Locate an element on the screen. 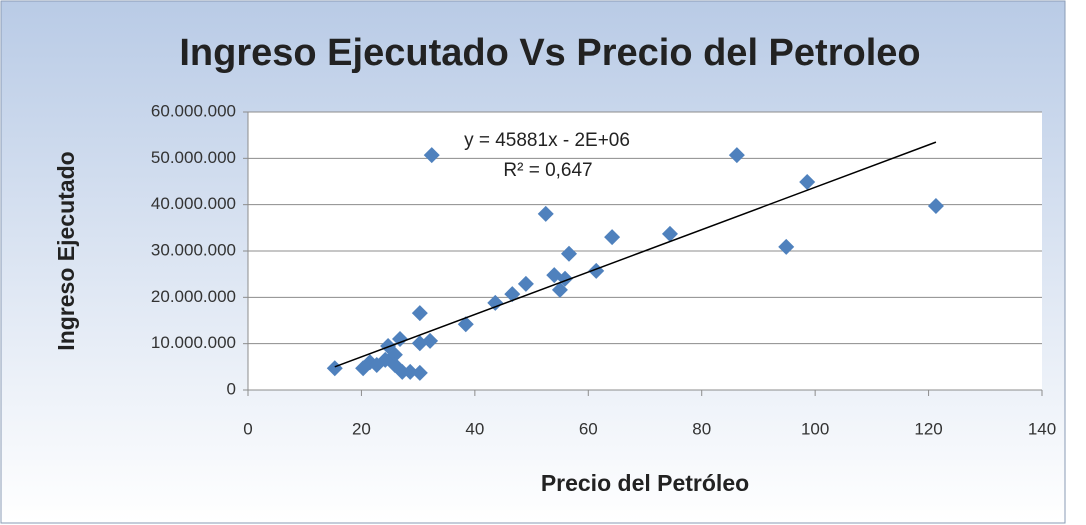  x-tick-label: 140 is located at coordinates (1042, 428).